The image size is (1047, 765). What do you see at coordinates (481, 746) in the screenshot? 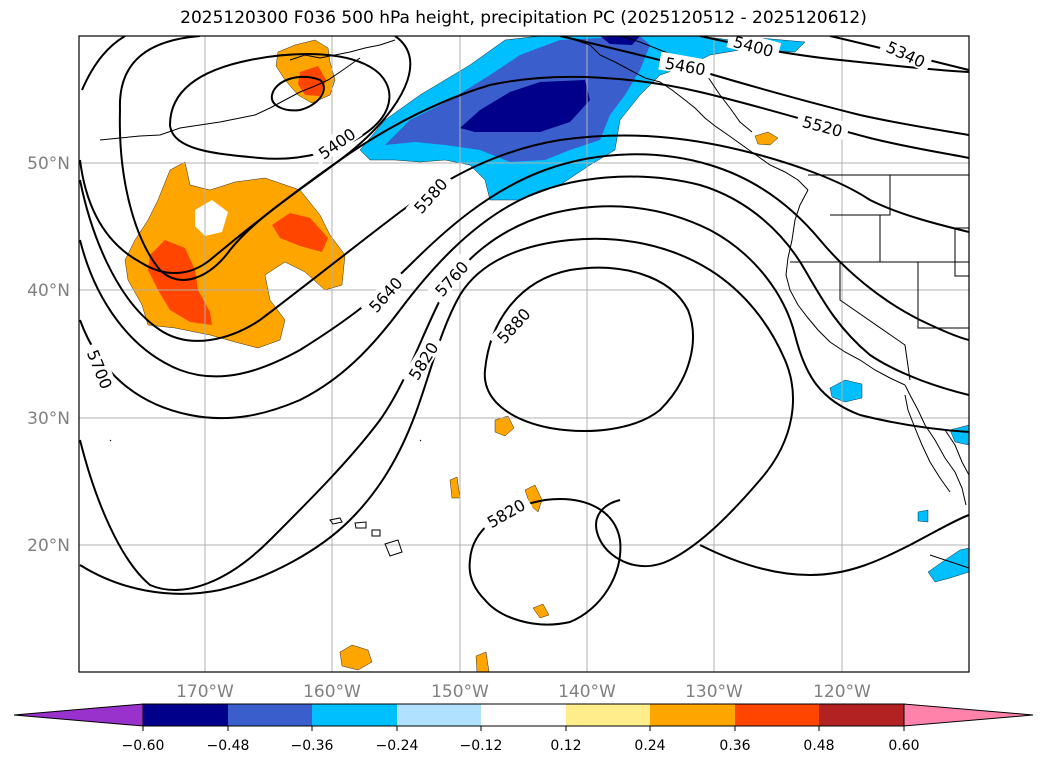
I see `colorbar-tick-label: −0.12` at bounding box center [481, 746].